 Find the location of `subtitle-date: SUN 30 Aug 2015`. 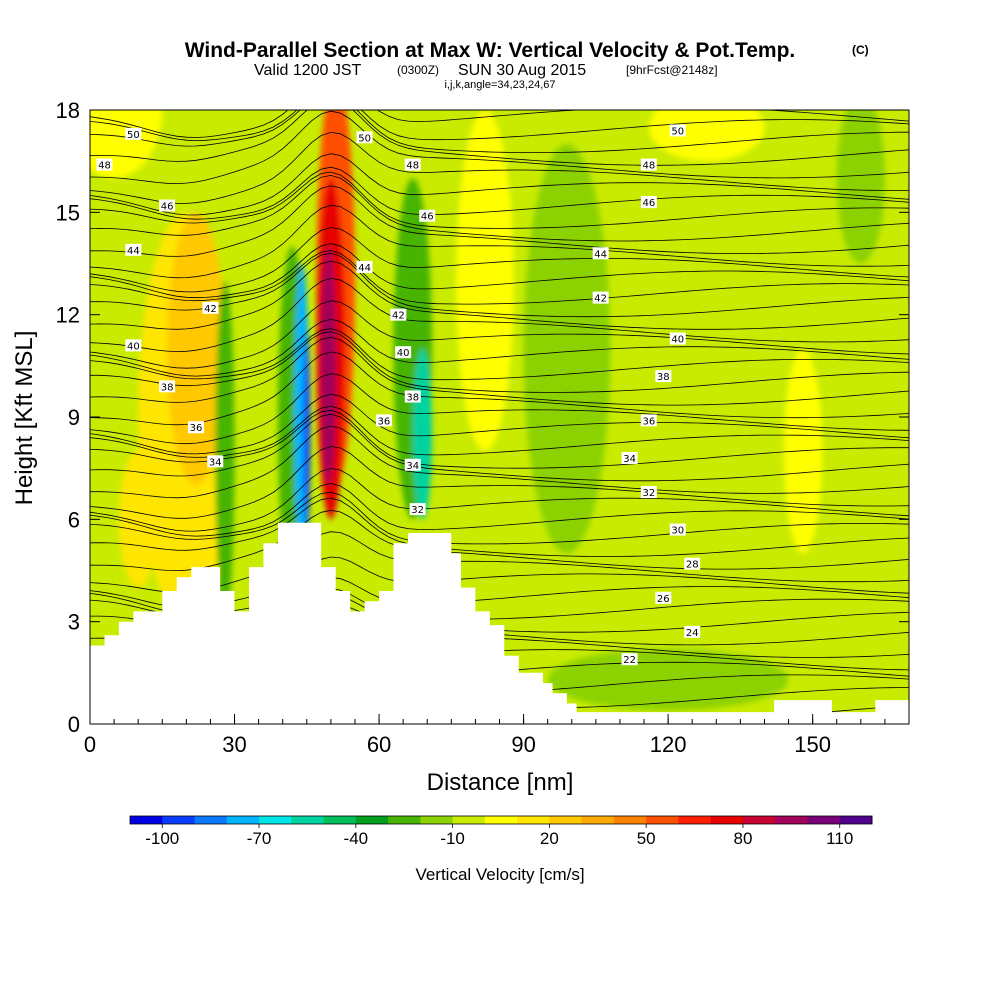

subtitle-date: SUN 30 Aug 2015 is located at coordinates (522, 70).